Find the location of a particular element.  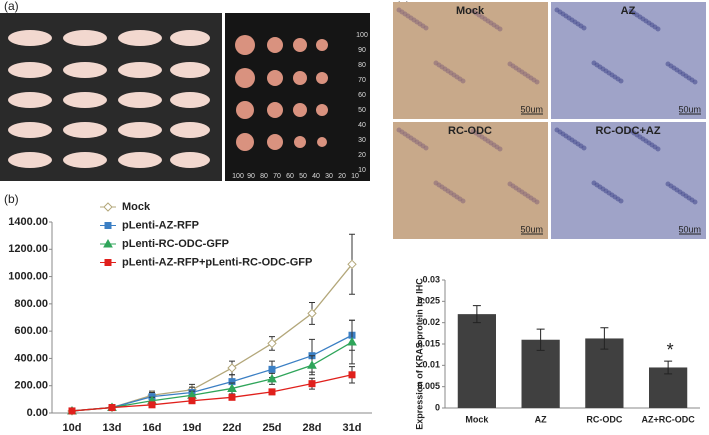

legend-label: pLenti-AZ-RFP is located at coordinates (160, 225).